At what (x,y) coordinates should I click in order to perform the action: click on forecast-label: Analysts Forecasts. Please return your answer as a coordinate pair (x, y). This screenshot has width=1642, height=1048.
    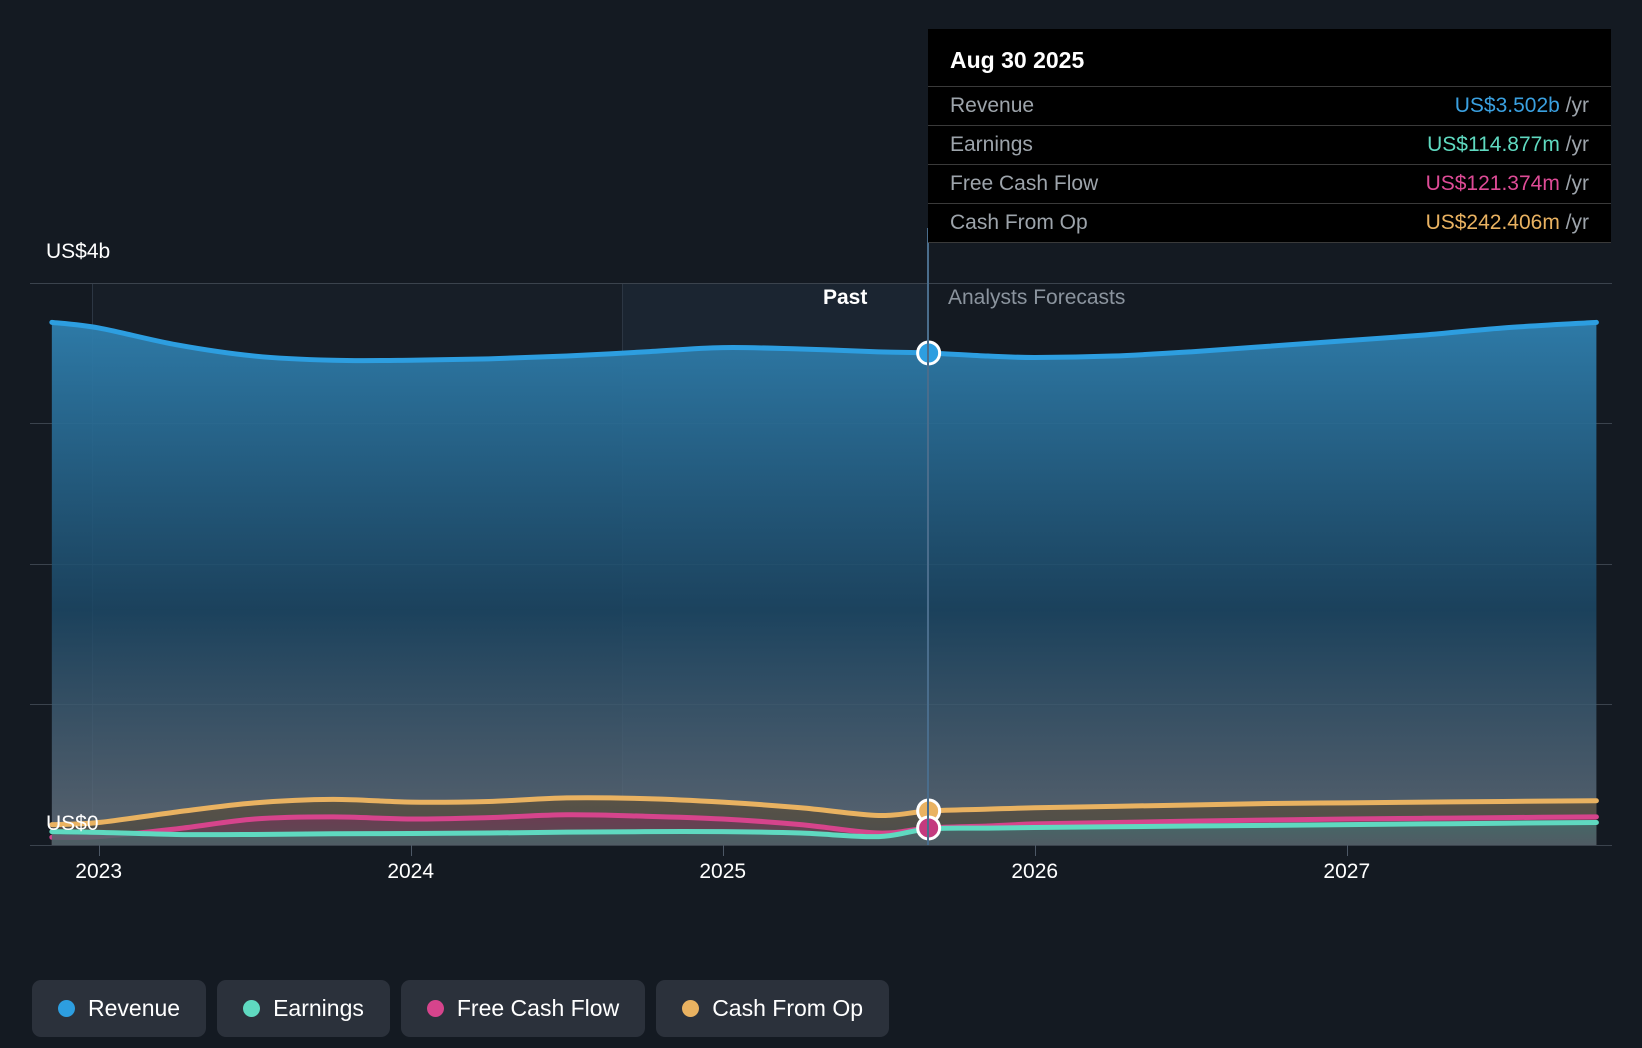
    Looking at the image, I should click on (1037, 297).